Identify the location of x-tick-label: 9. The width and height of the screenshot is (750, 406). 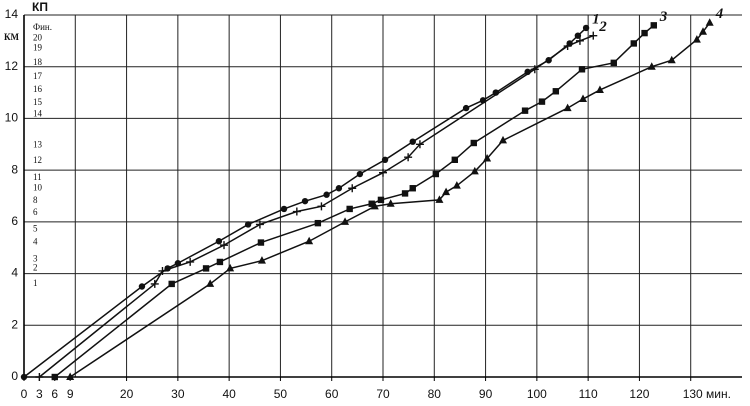
(70, 394).